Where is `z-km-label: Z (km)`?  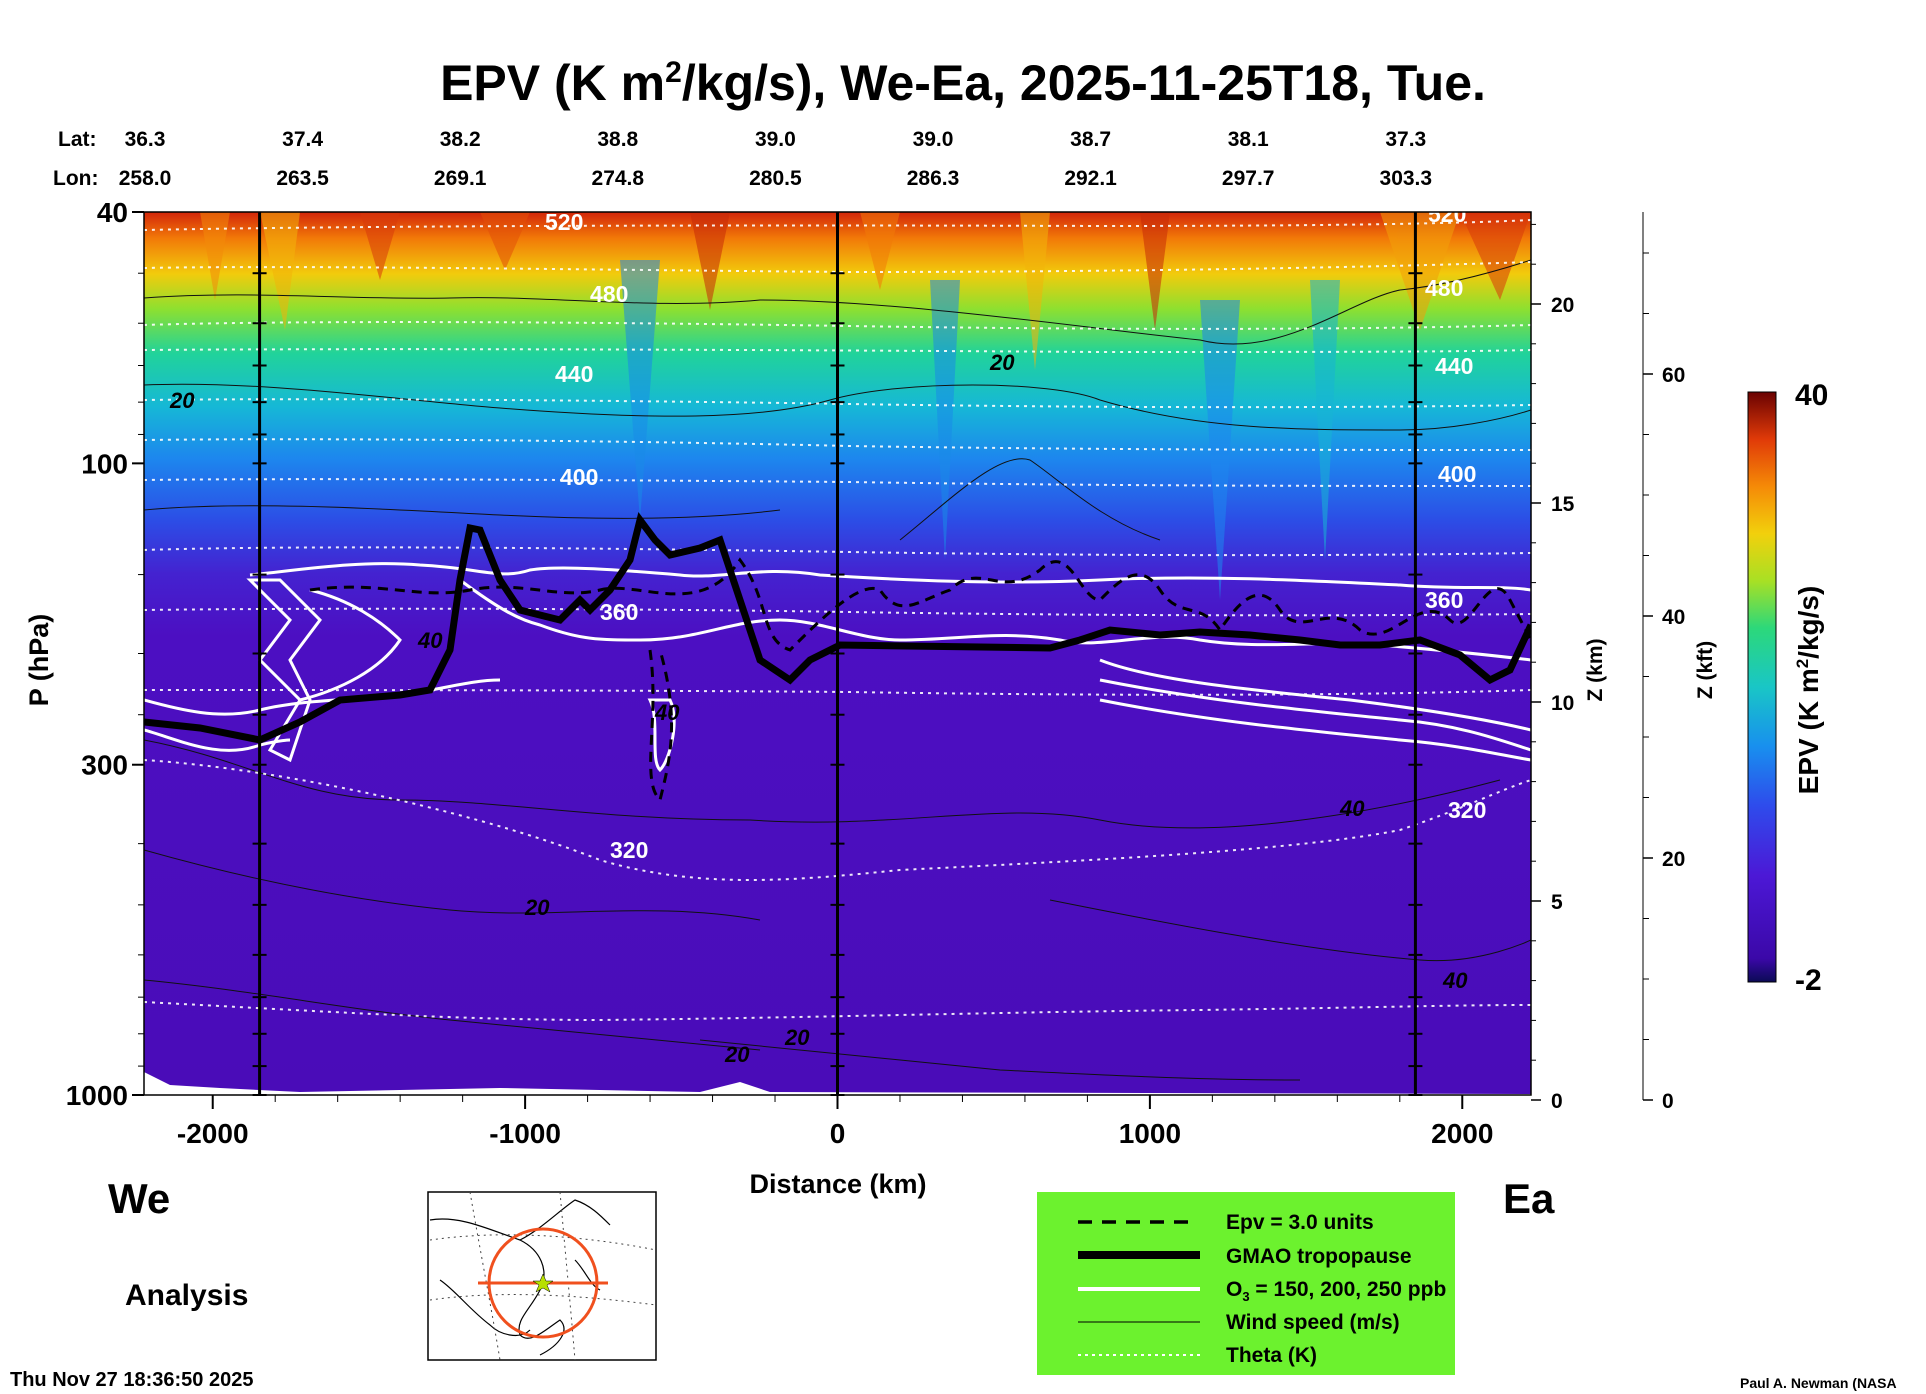
z-km-label: Z (km) is located at coordinates (1595, 670).